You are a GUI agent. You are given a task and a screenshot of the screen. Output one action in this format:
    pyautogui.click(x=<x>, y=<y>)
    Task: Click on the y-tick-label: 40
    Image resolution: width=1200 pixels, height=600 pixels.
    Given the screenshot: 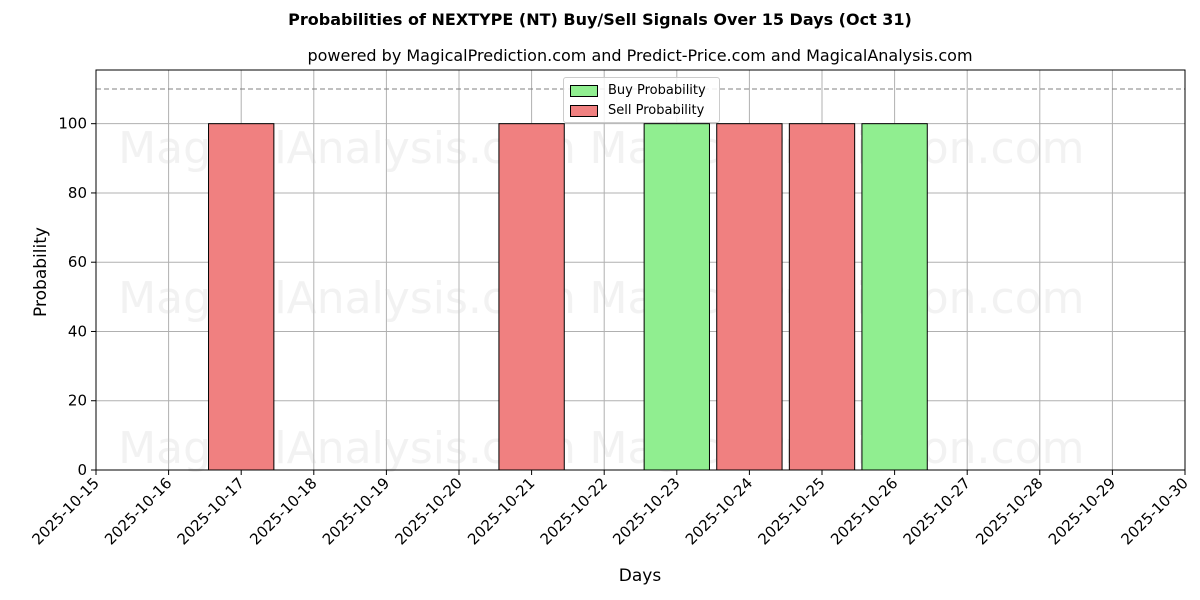 What is the action you would take?
    pyautogui.click(x=77, y=331)
    